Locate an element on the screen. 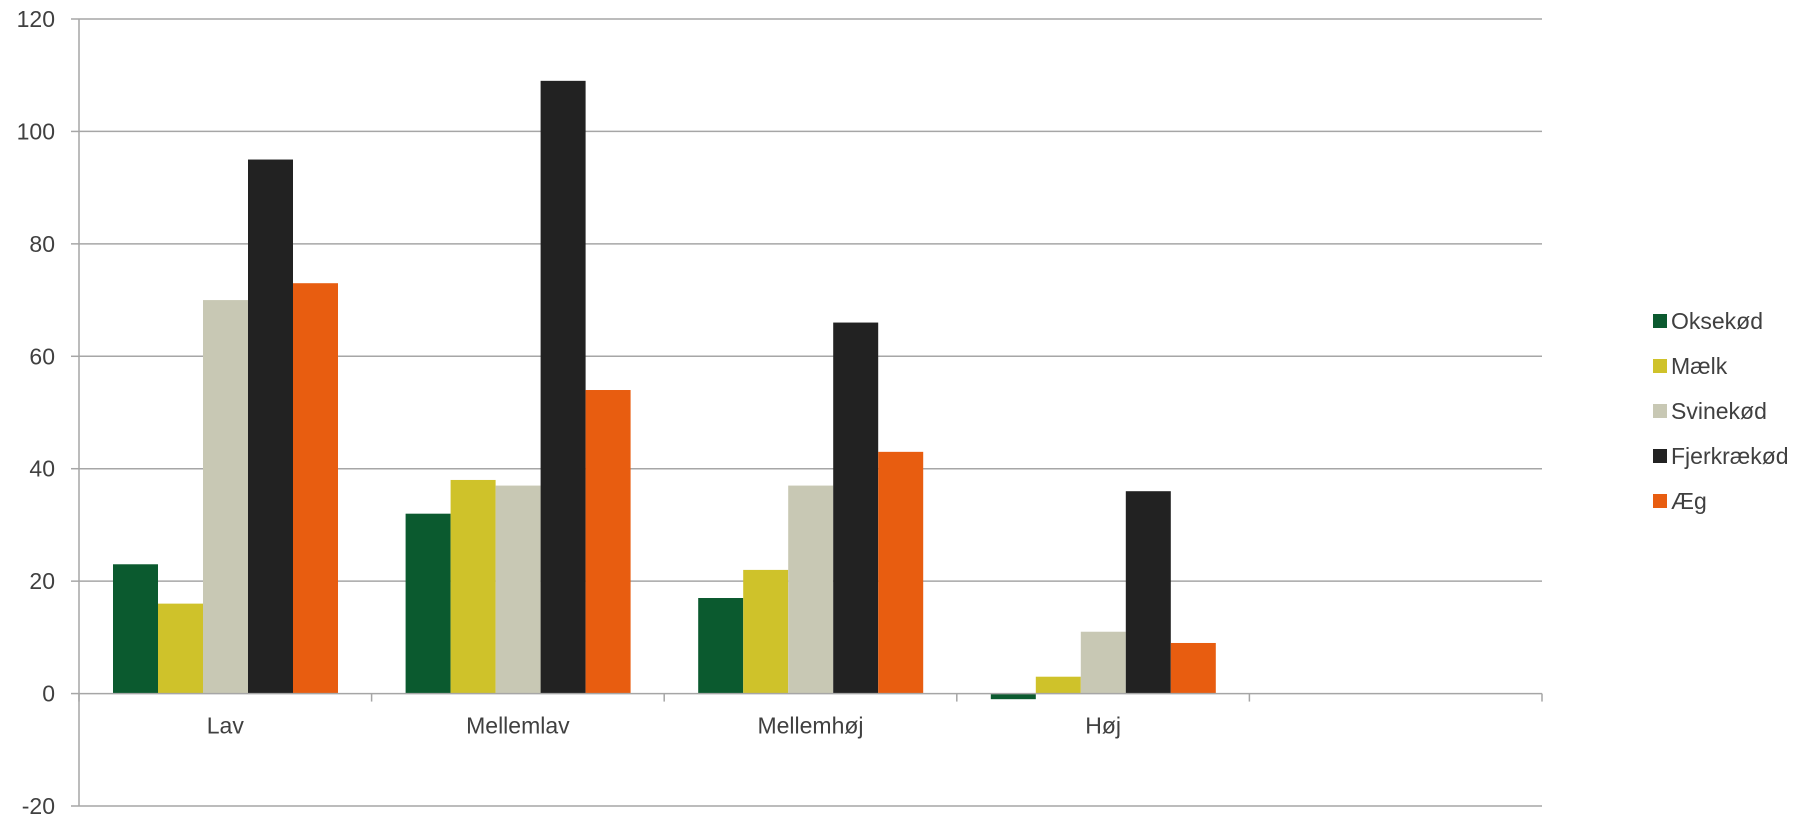 The width and height of the screenshot is (1816, 822). legend-label: Mælk is located at coordinates (1699, 366).